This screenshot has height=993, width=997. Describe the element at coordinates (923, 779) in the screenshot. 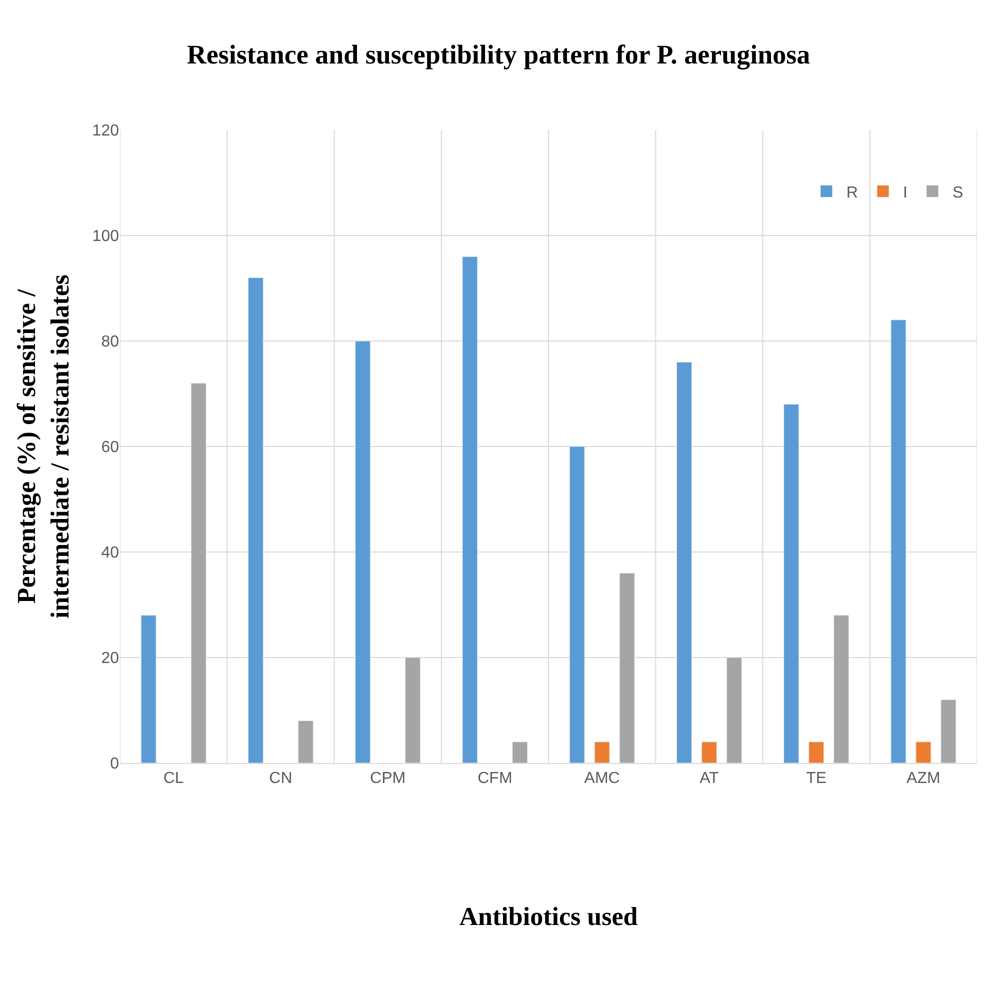

I see `x-tick-label: AZM` at that location.